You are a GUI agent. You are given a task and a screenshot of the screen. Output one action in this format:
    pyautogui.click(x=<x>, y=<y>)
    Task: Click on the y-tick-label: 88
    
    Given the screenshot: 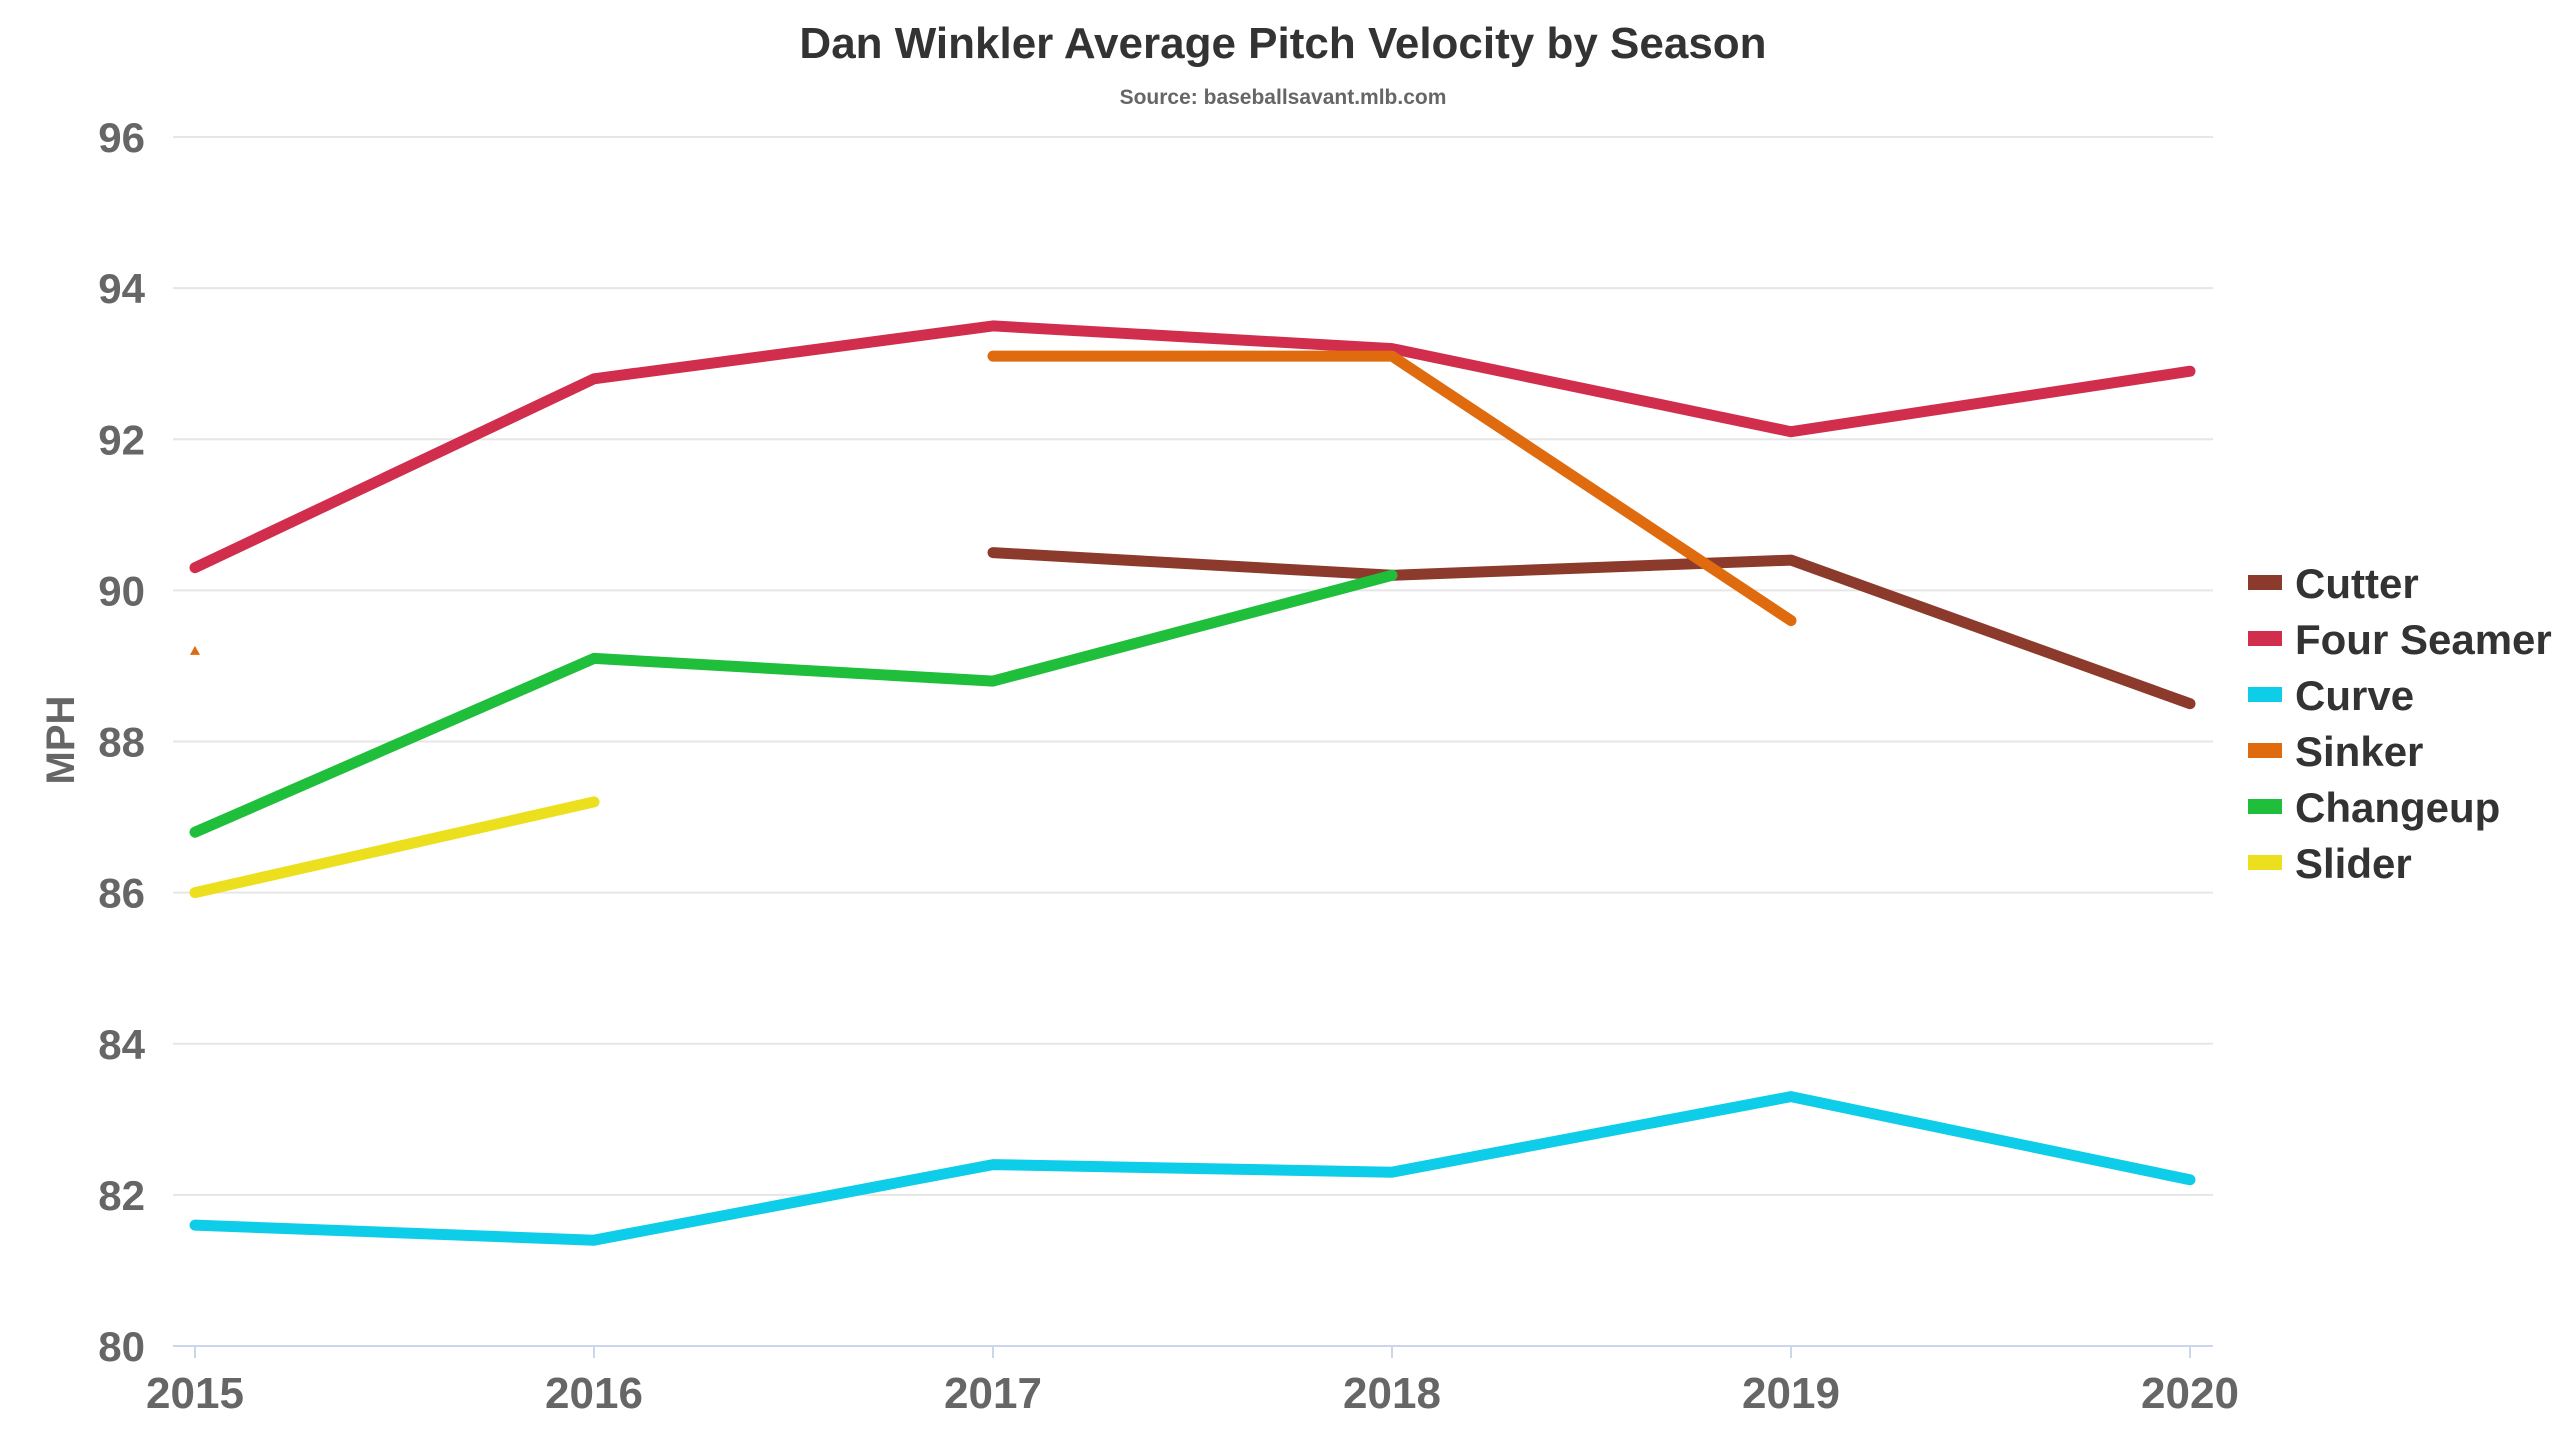 What is the action you would take?
    pyautogui.click(x=121, y=742)
    